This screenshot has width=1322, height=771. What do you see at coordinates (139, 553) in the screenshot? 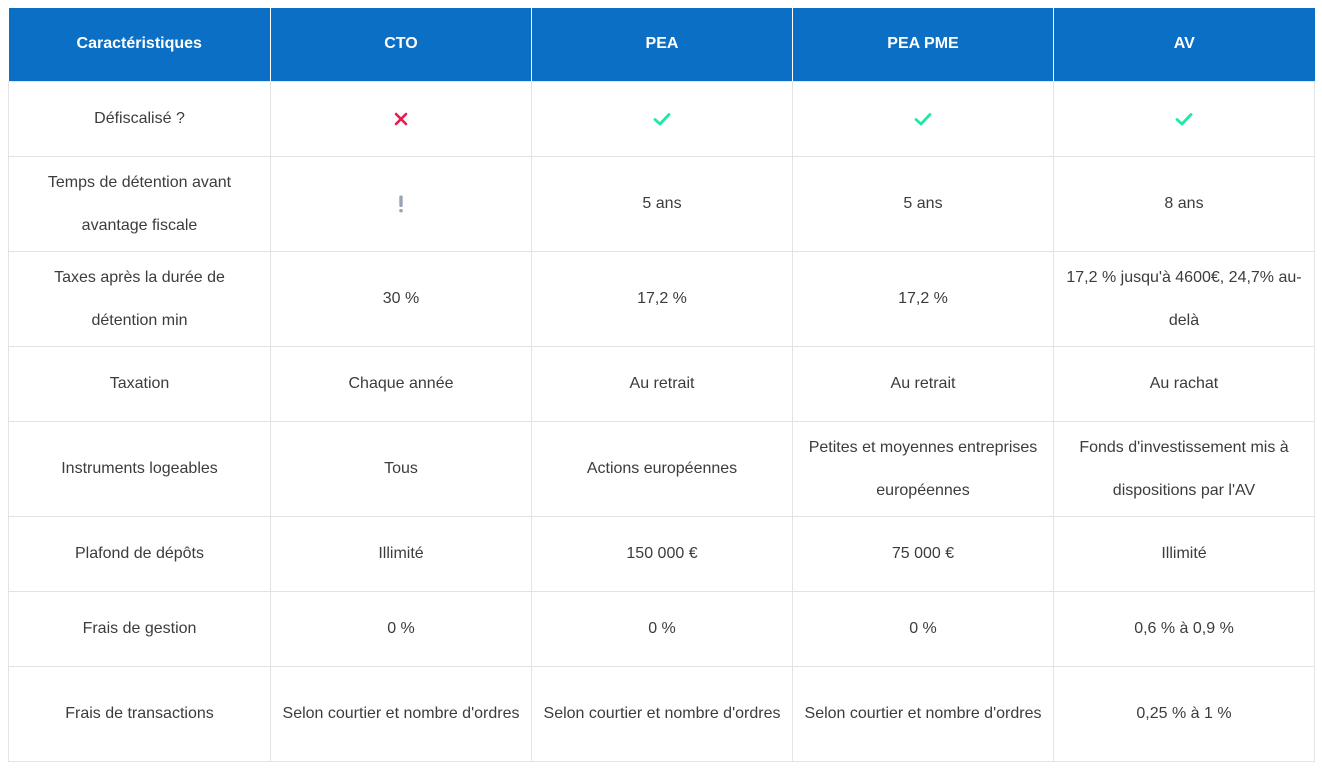
I see `row-label: Plafond de dépôts` at bounding box center [139, 553].